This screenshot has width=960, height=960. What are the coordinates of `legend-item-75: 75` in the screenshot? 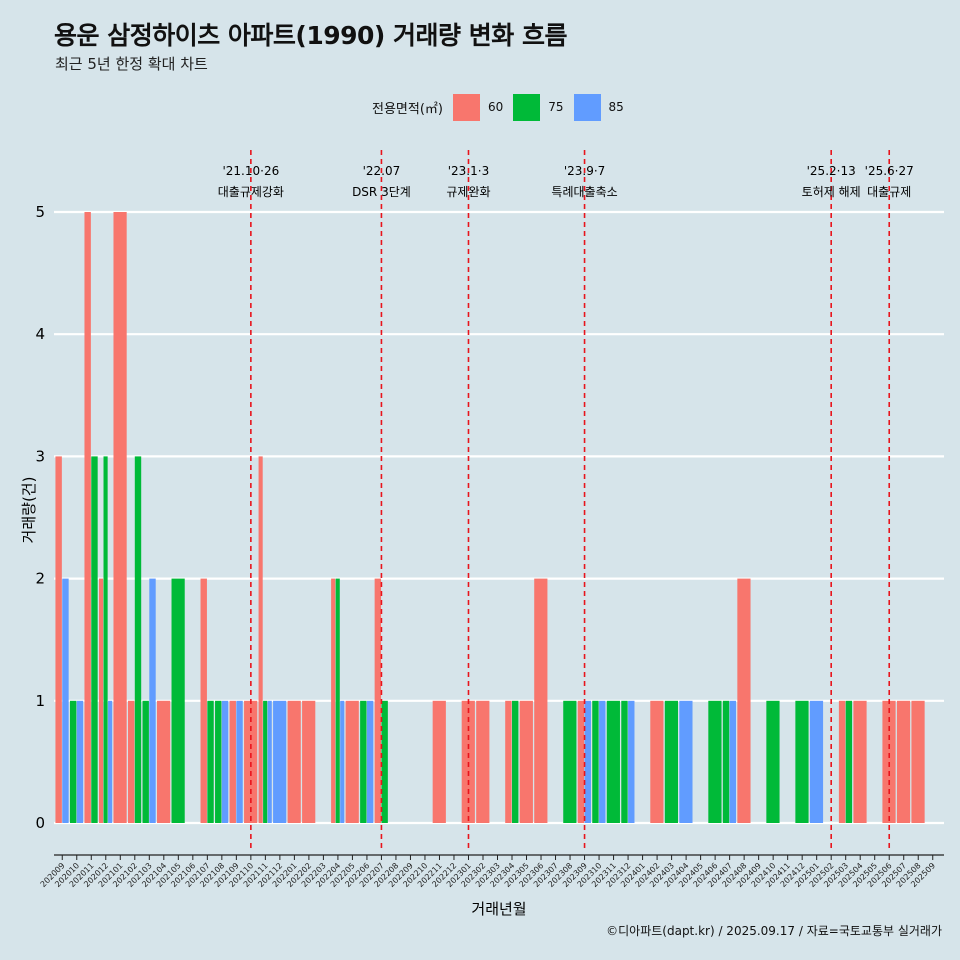 It's located at (538, 107).